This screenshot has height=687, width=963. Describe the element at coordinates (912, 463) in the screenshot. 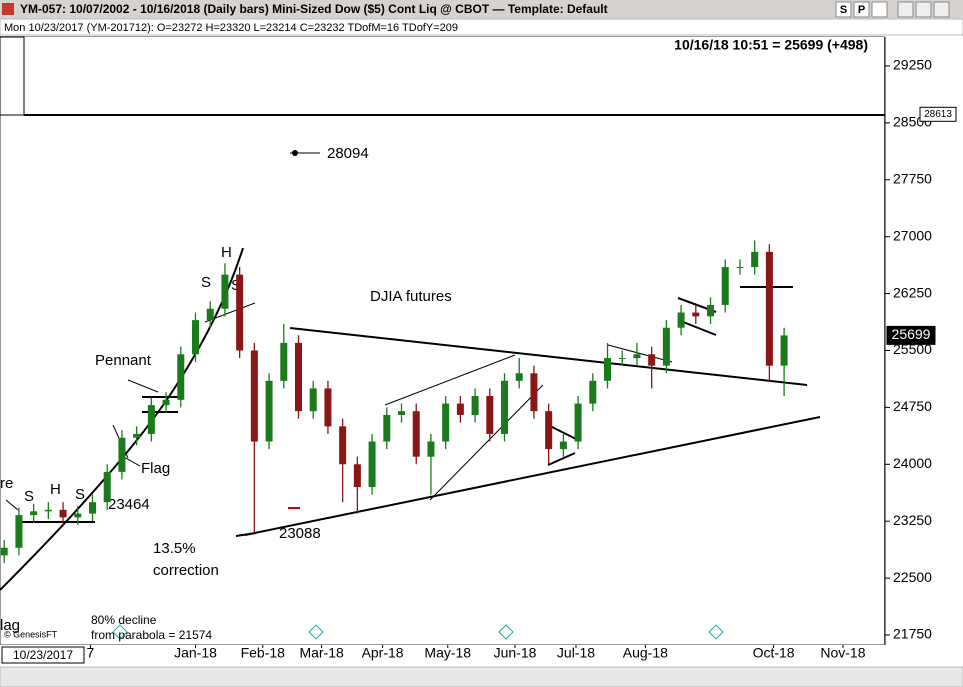

I see `y-tick-label: 24000` at that location.